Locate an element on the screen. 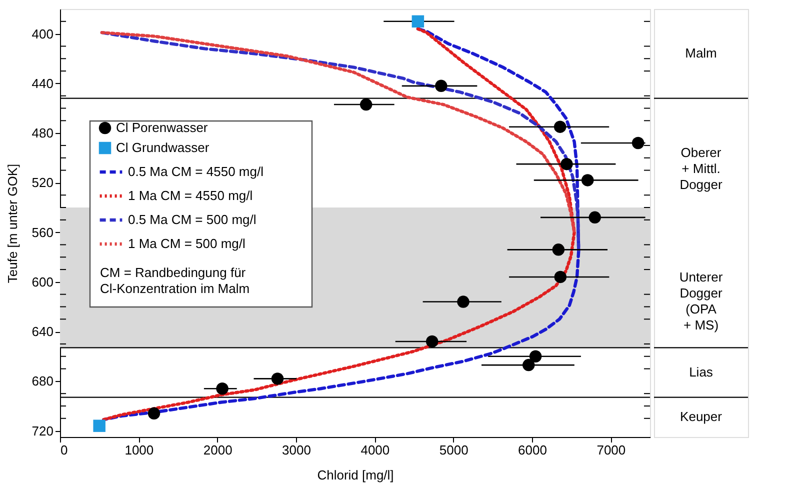  legend-label: 1 Ma CM = 500 mg/l is located at coordinates (187, 243).